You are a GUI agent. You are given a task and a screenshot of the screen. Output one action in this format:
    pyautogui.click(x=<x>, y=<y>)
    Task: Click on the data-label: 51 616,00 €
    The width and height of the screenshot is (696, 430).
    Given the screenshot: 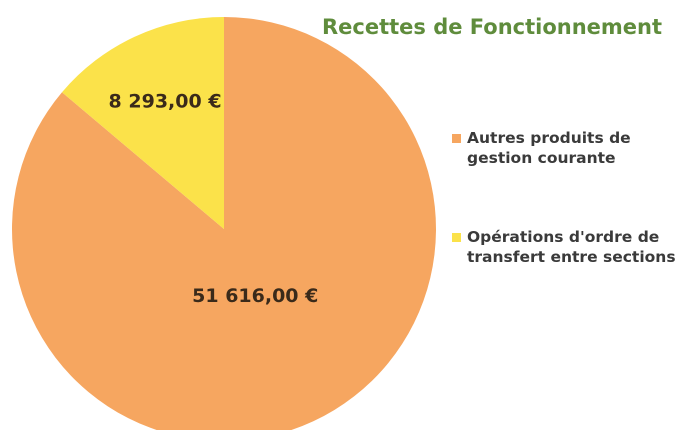 What is the action you would take?
    pyautogui.click(x=255, y=296)
    